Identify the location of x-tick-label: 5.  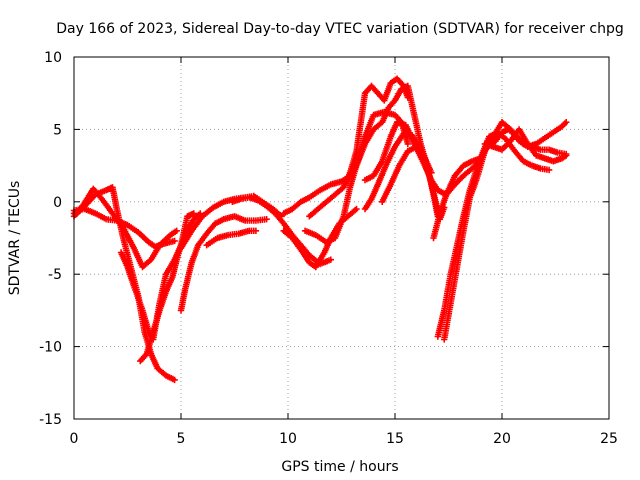
(181, 439).